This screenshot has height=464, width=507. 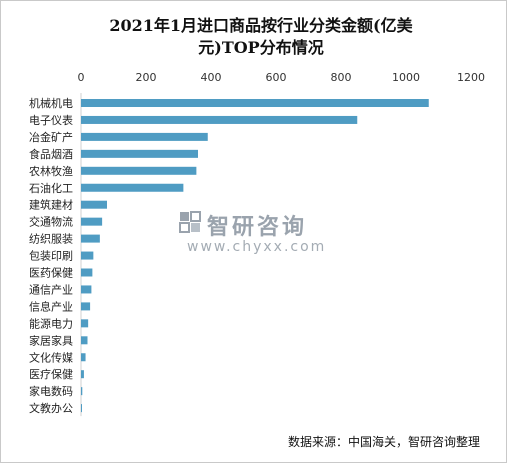 I want to click on category-label: 电子仪表, so click(x=51, y=120).